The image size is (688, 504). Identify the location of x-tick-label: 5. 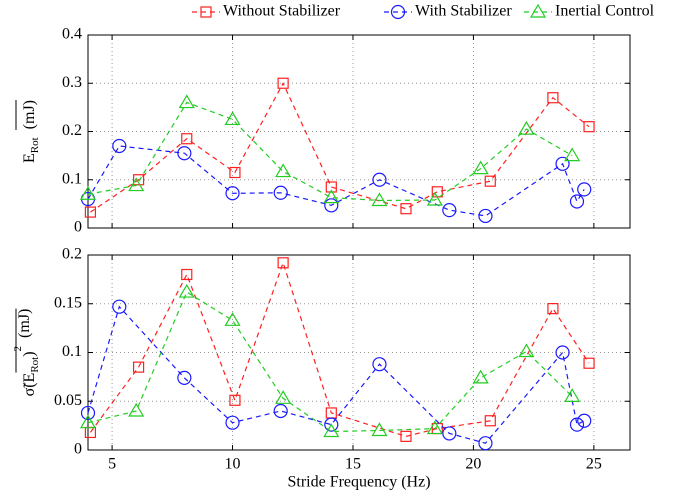
(112, 464).